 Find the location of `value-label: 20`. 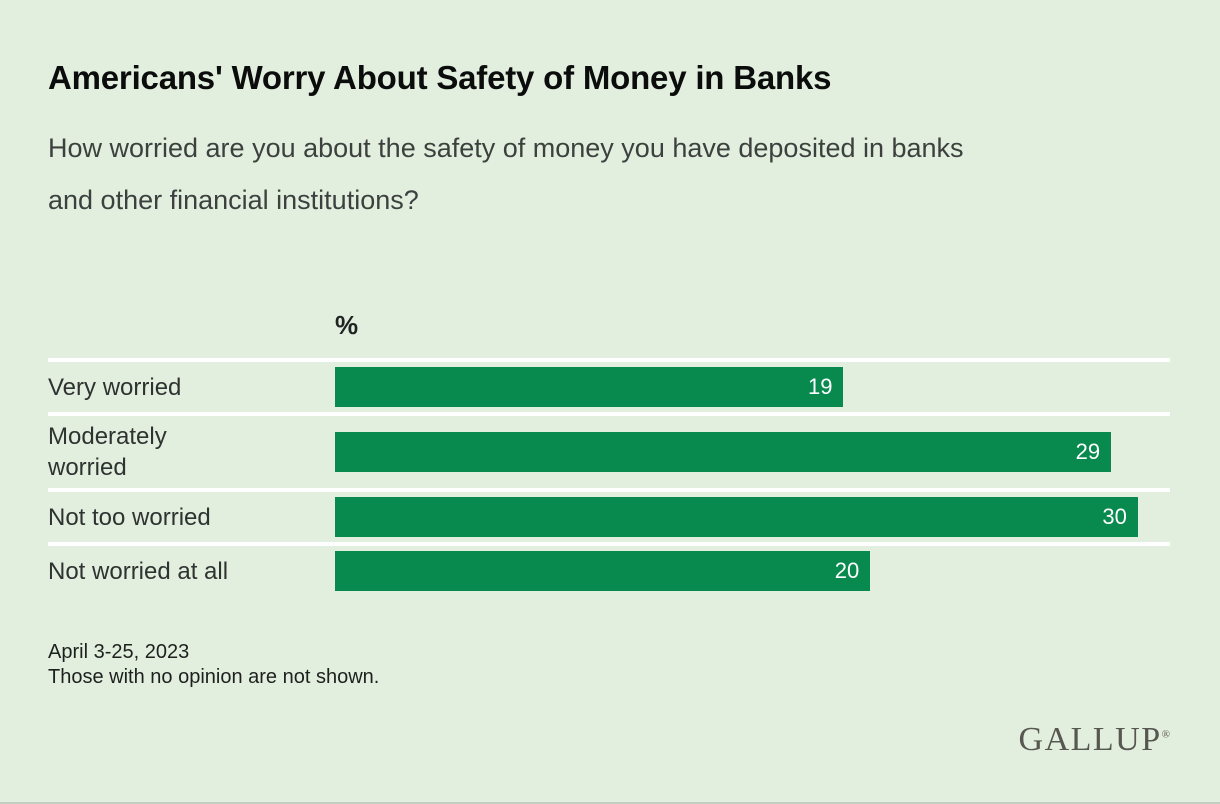

value-label: 20 is located at coordinates (847, 570).